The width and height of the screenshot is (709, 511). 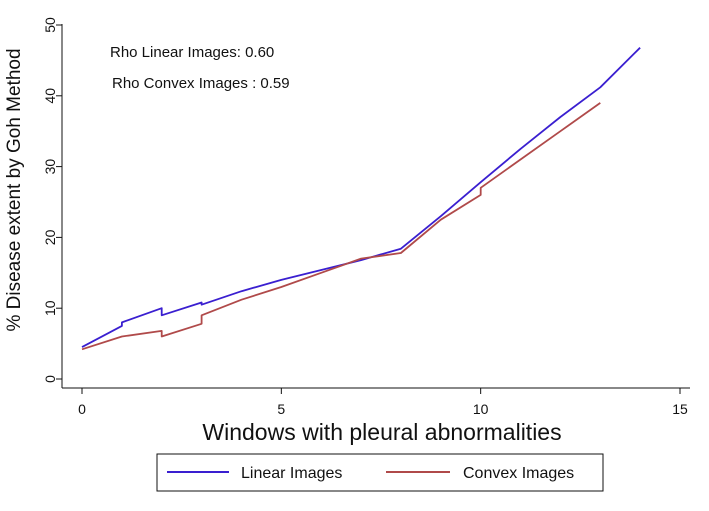 I want to click on rho-convex-annotation: Rho Convex Images : 0.59, so click(x=201, y=83).